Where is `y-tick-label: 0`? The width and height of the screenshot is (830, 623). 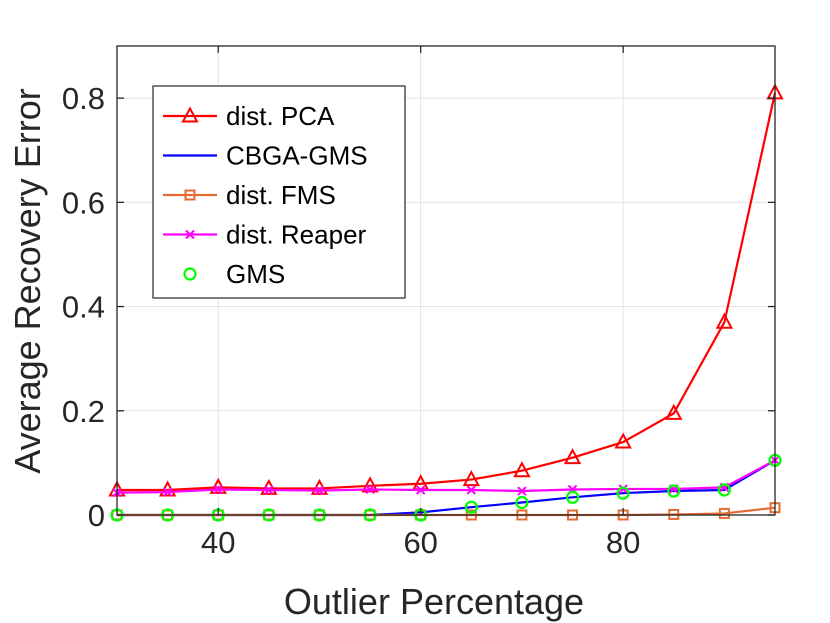
y-tick-label: 0 is located at coordinates (96, 515).